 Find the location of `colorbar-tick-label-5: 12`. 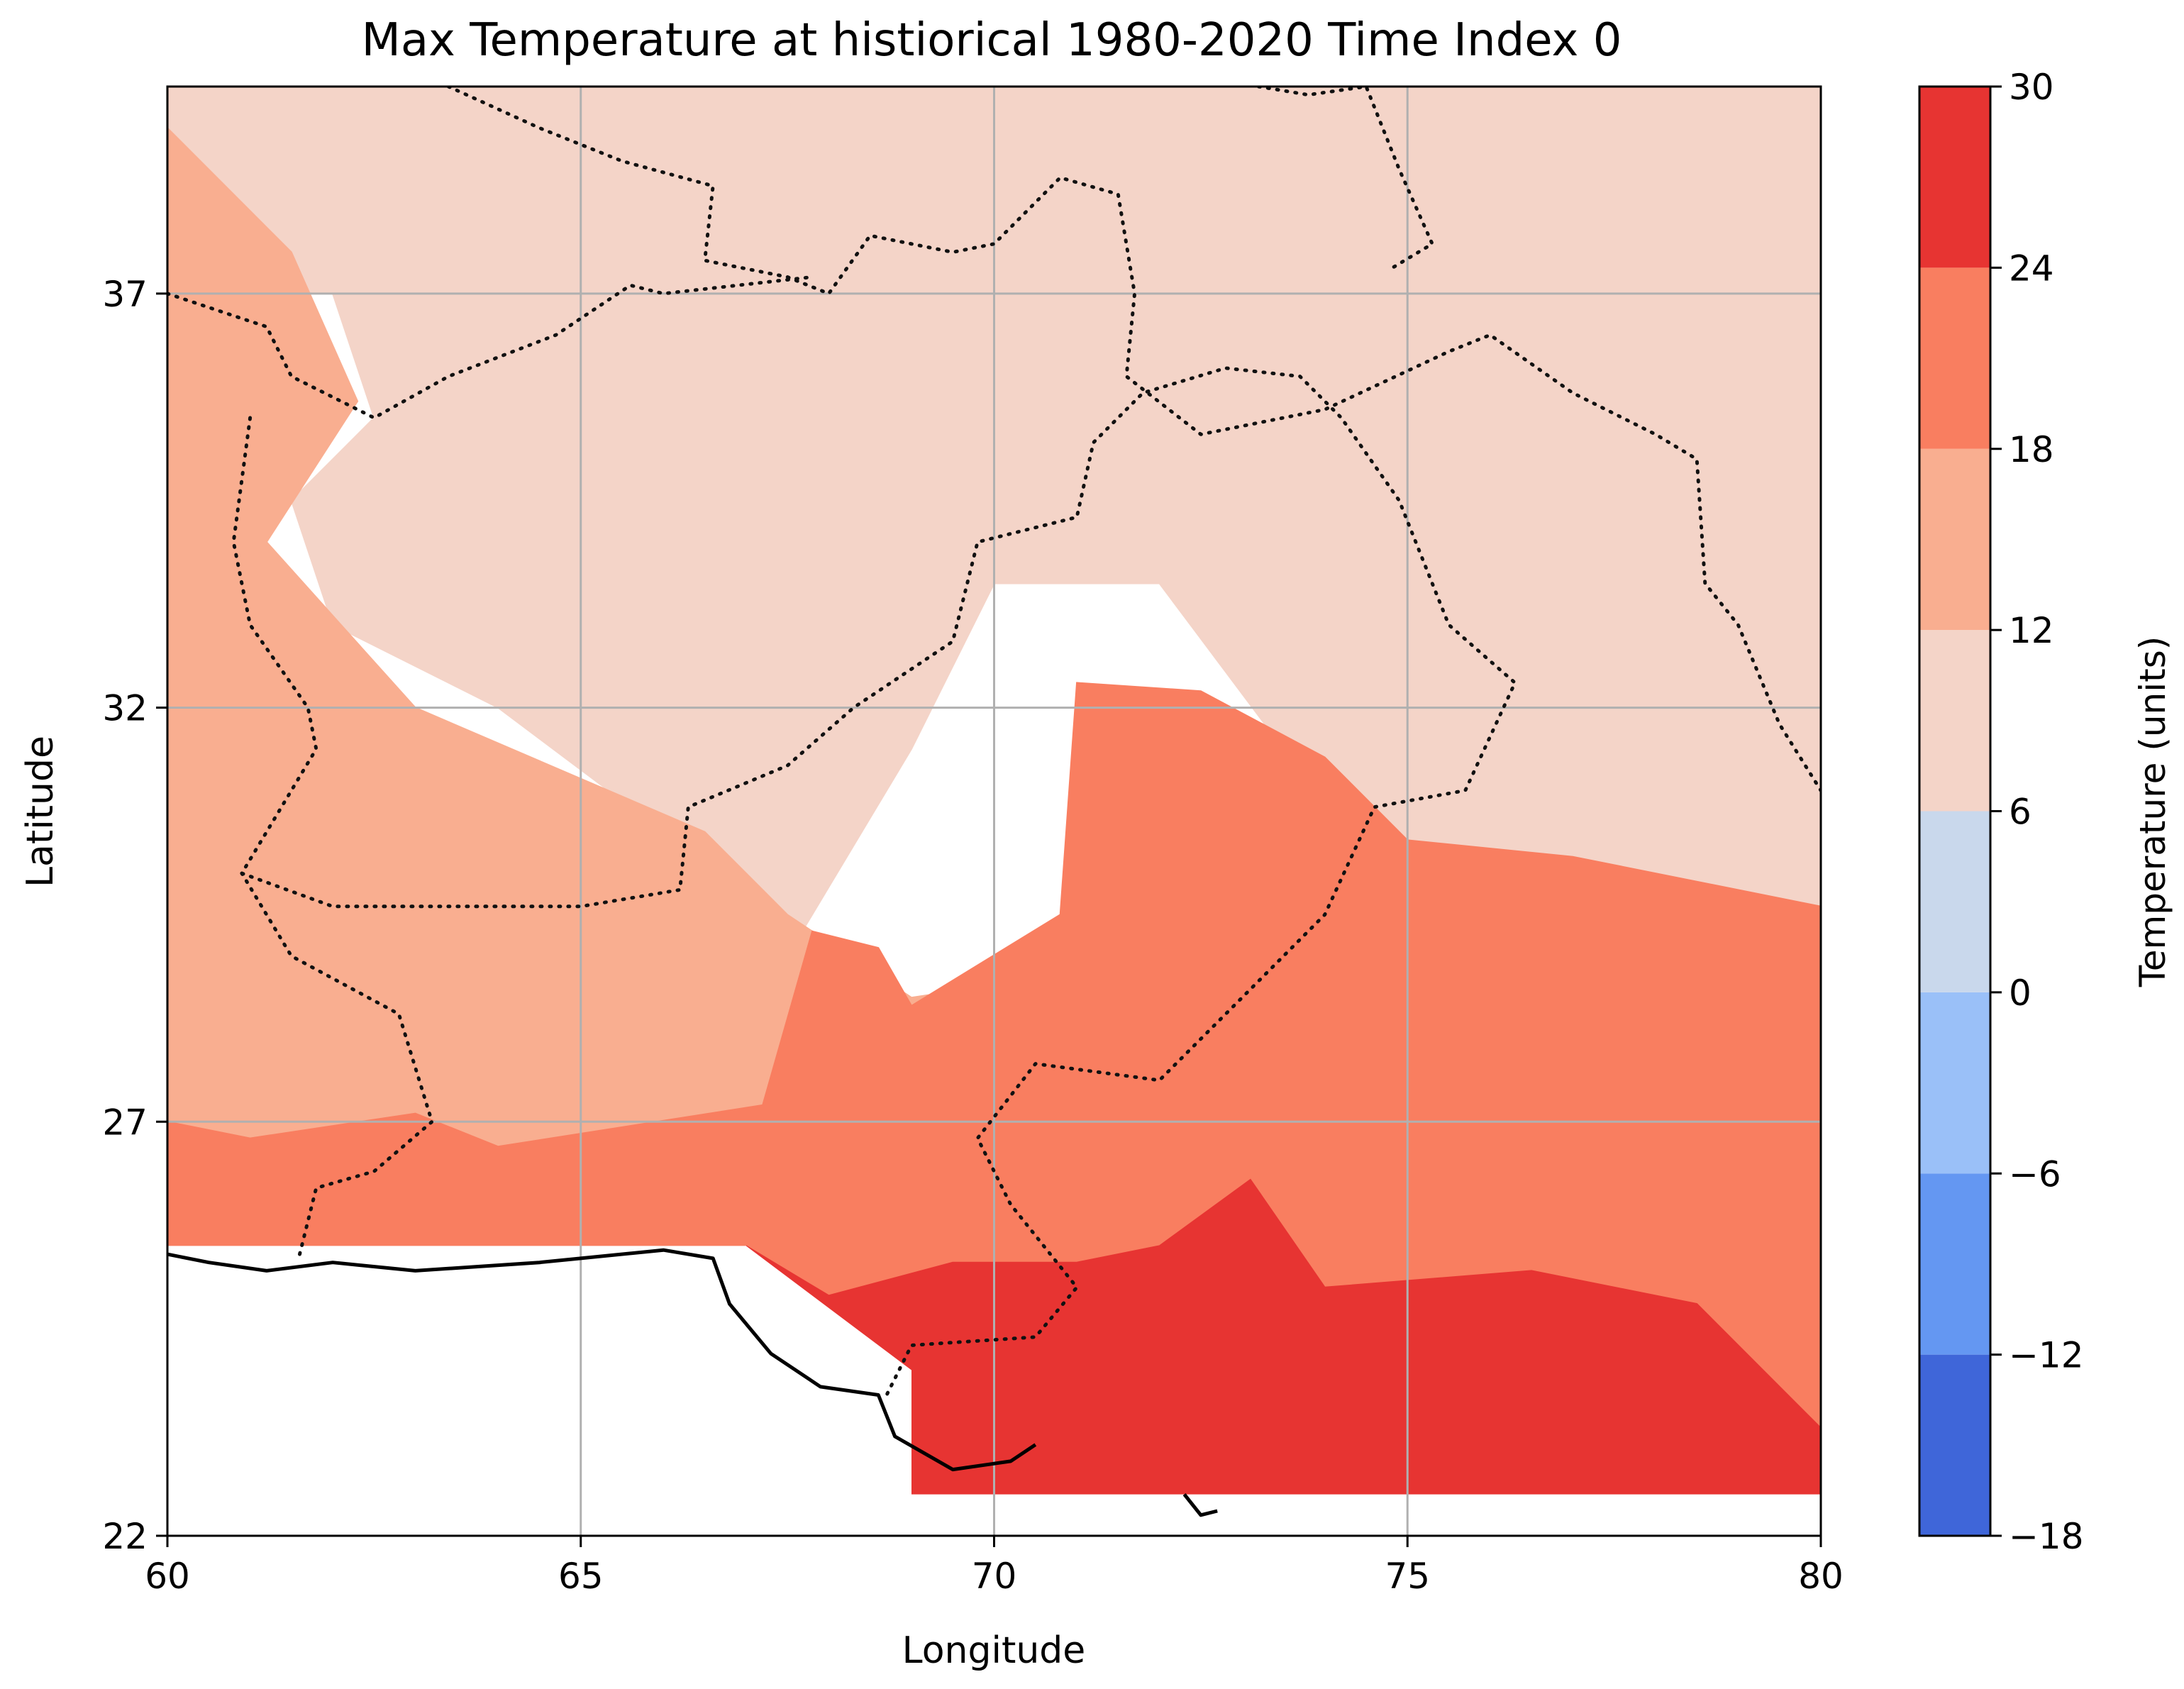

colorbar-tick-label-5: 12 is located at coordinates (2032, 630).